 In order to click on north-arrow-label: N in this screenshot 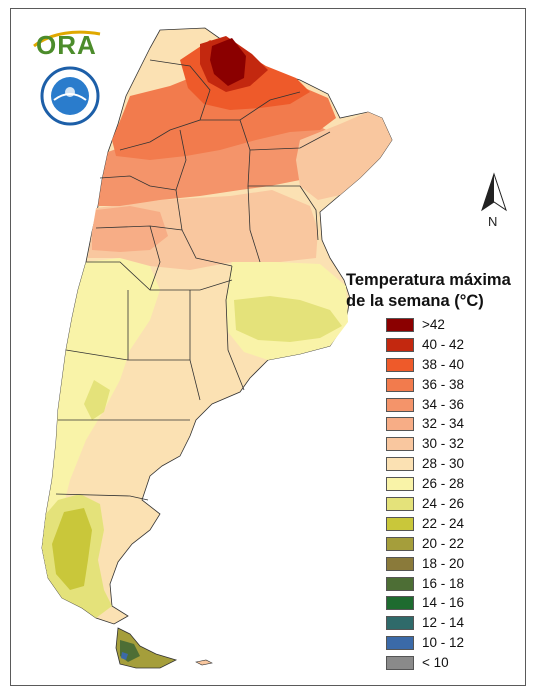, I will do `click(493, 221)`.